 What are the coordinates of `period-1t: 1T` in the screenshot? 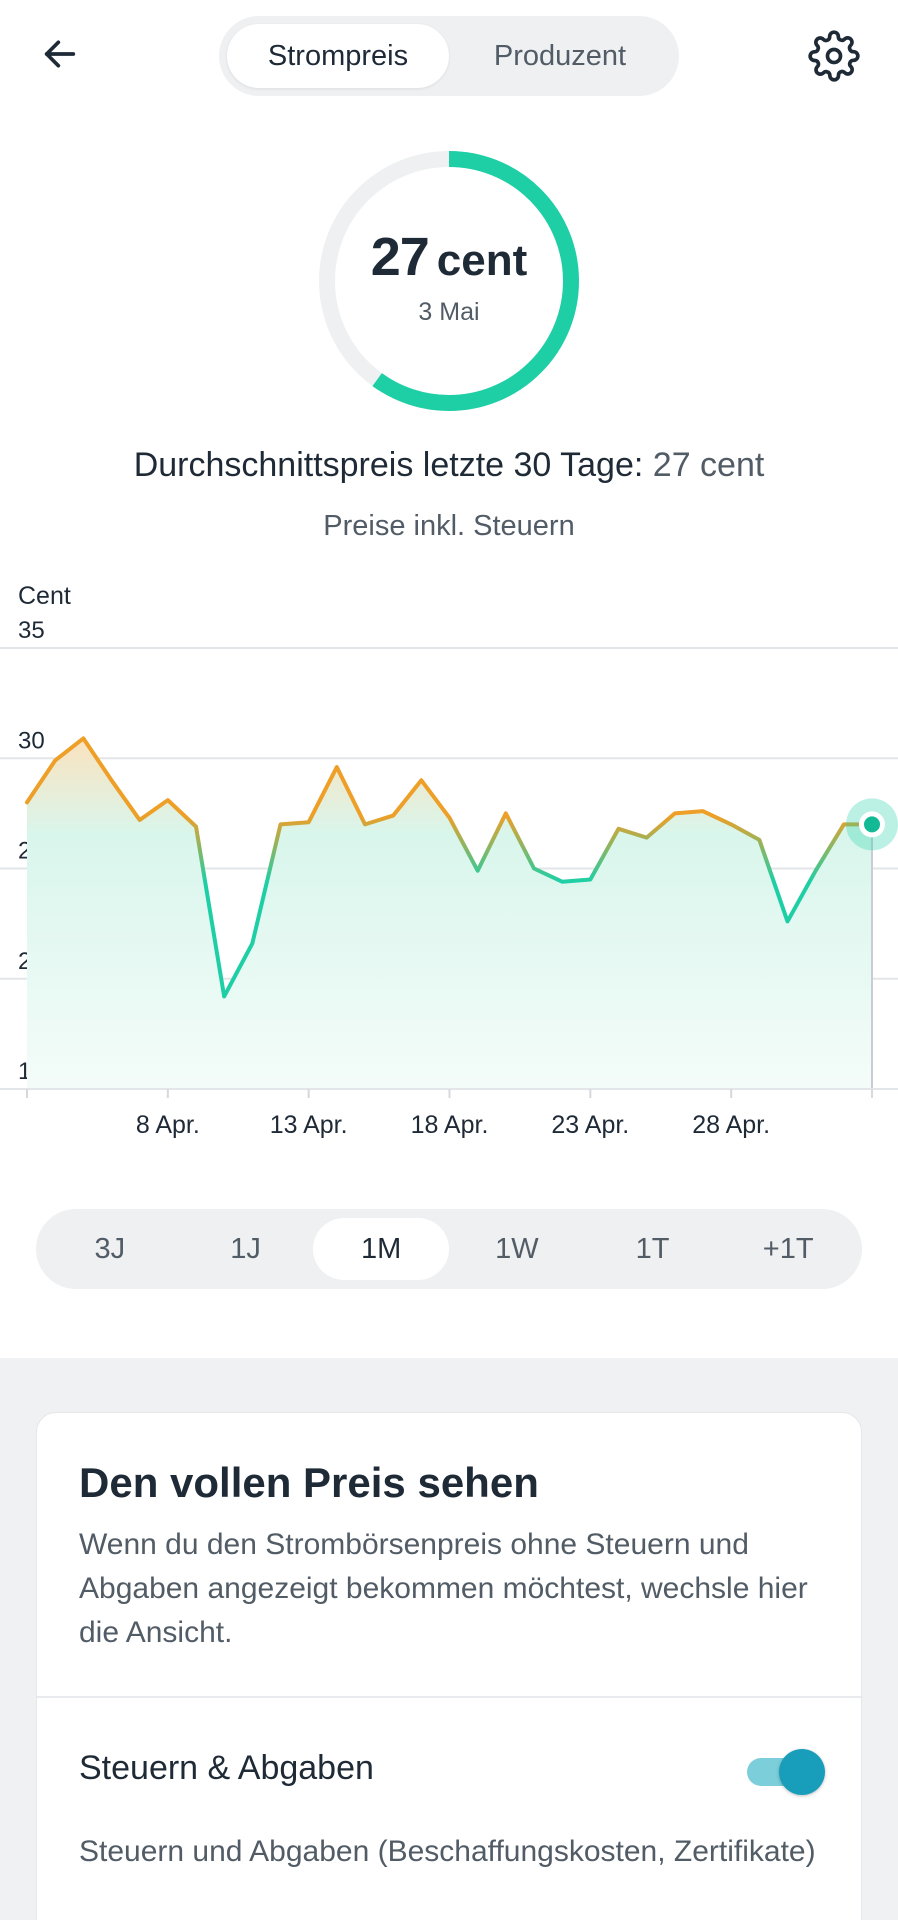 It's located at (652, 1248).